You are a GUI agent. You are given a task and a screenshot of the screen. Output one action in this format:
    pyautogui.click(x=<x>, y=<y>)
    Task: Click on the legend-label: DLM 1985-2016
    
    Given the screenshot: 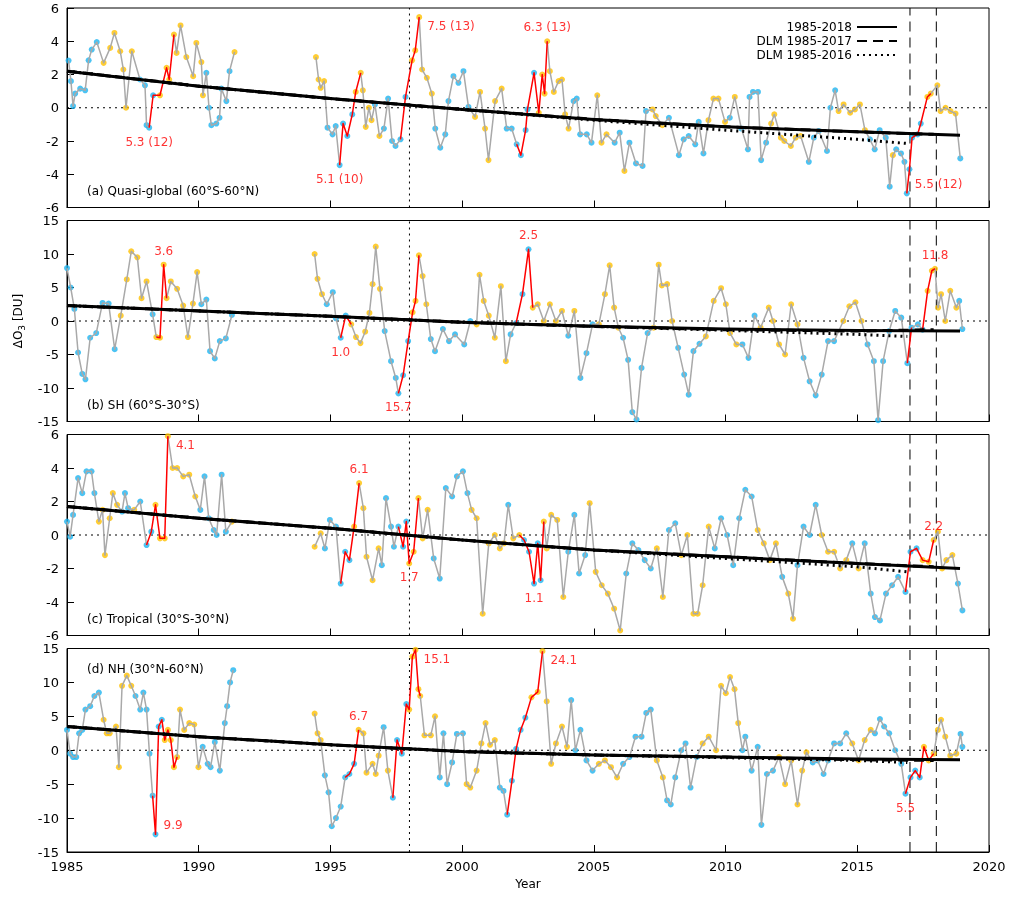 What is the action you would take?
    pyautogui.click(x=804, y=55)
    